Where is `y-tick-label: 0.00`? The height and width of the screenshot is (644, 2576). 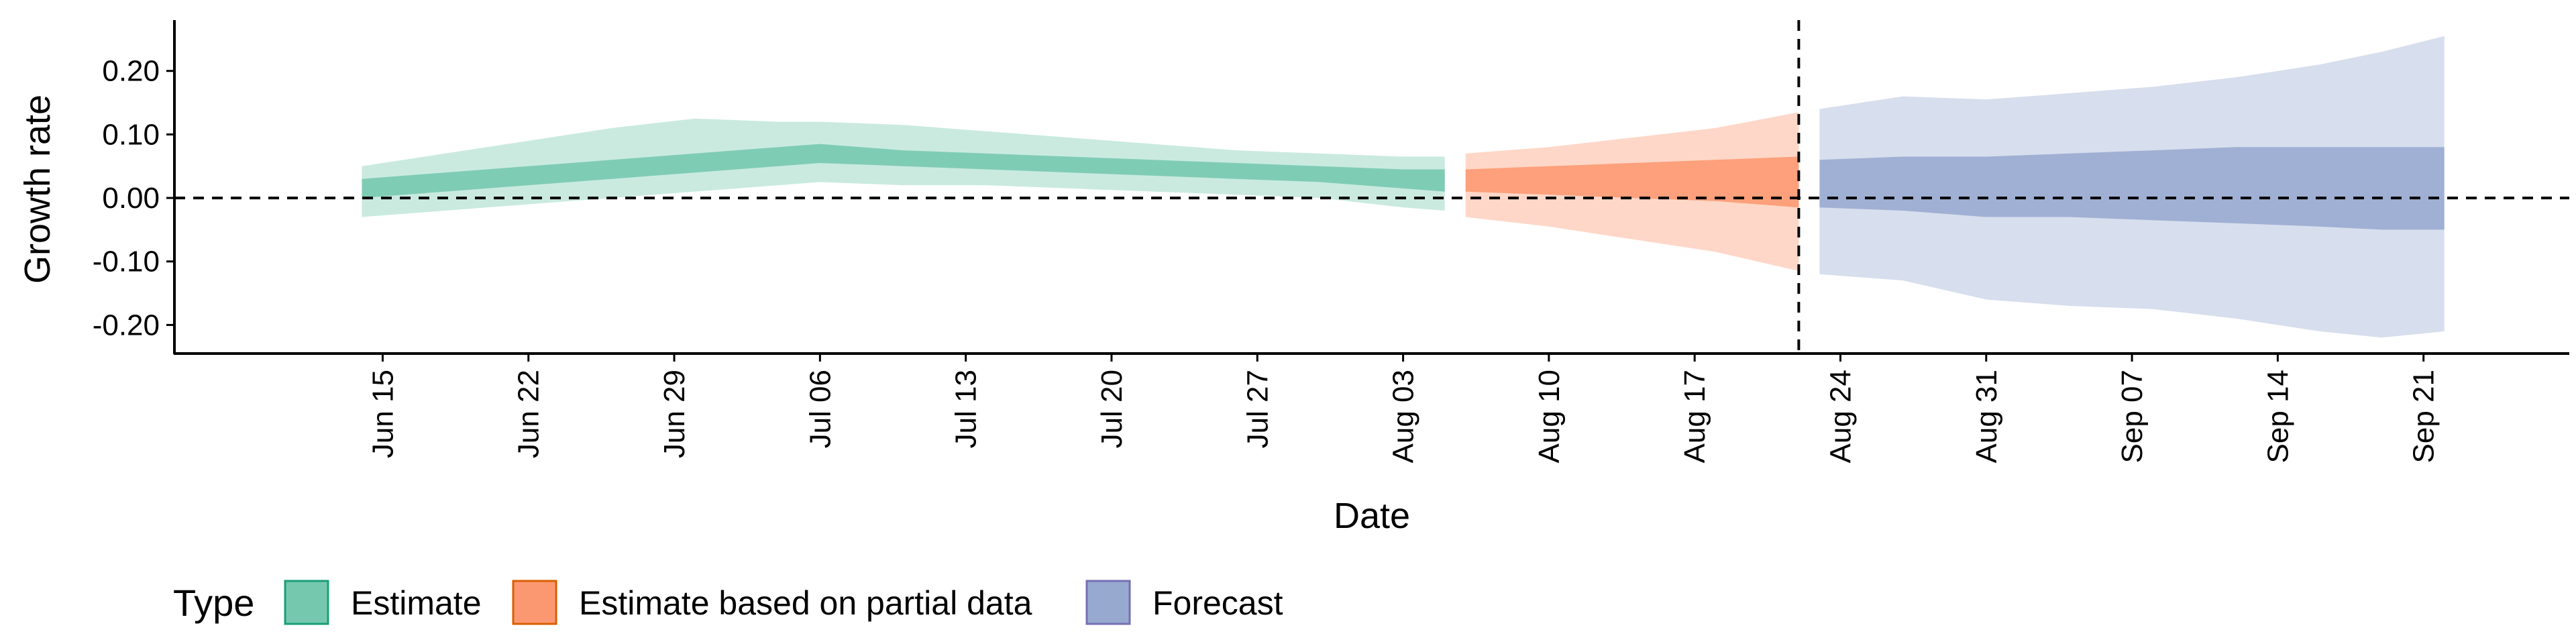 y-tick-label: 0.00 is located at coordinates (131, 198).